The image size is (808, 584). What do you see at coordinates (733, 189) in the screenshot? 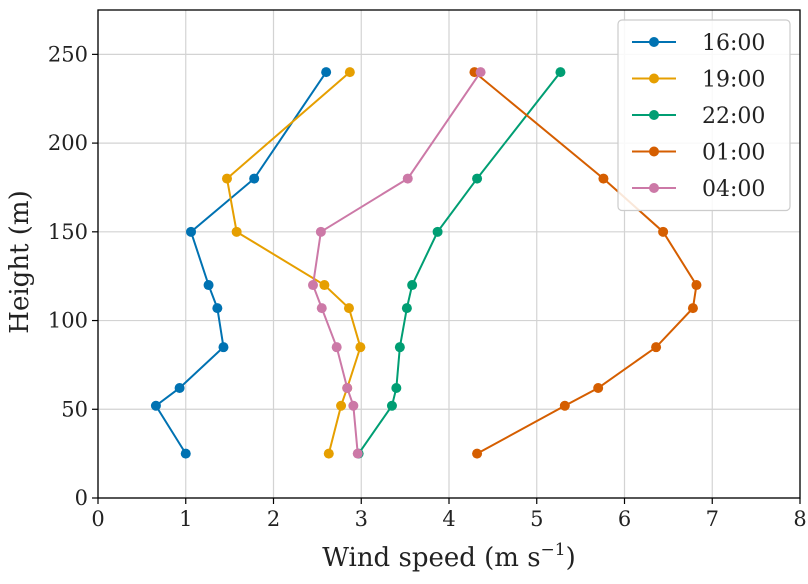
I see `legend-label: 04:00` at bounding box center [733, 189].